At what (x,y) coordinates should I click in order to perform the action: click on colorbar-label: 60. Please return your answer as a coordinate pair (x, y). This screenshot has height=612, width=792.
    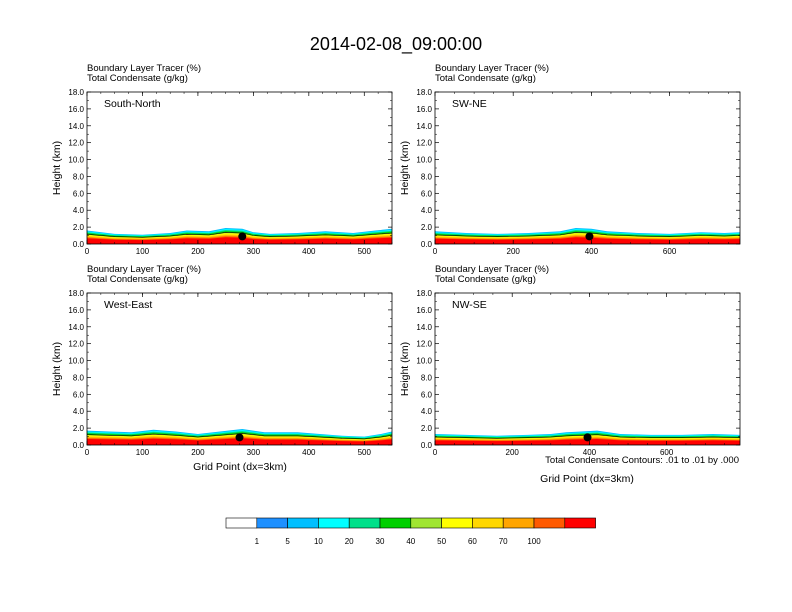
    Looking at the image, I should click on (472, 541).